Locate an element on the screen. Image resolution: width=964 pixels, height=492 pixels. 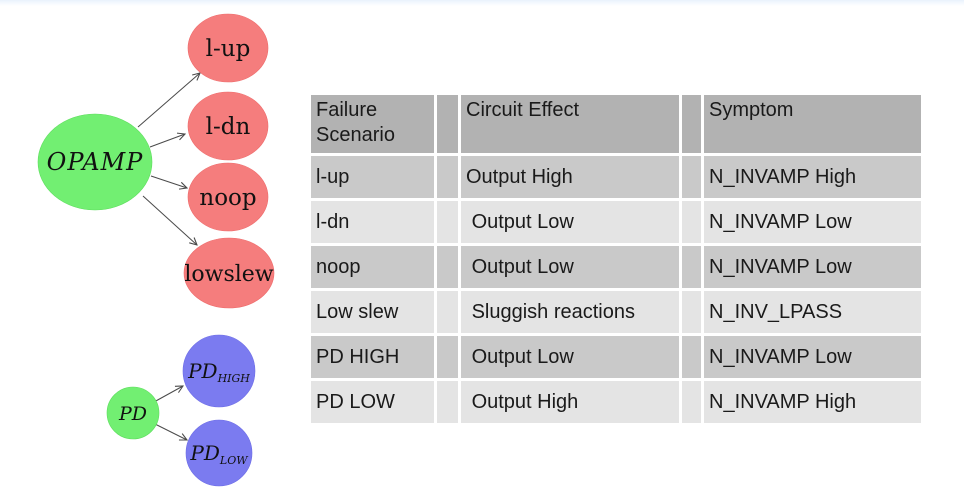
node-ldn-label: l-dn is located at coordinates (228, 127).